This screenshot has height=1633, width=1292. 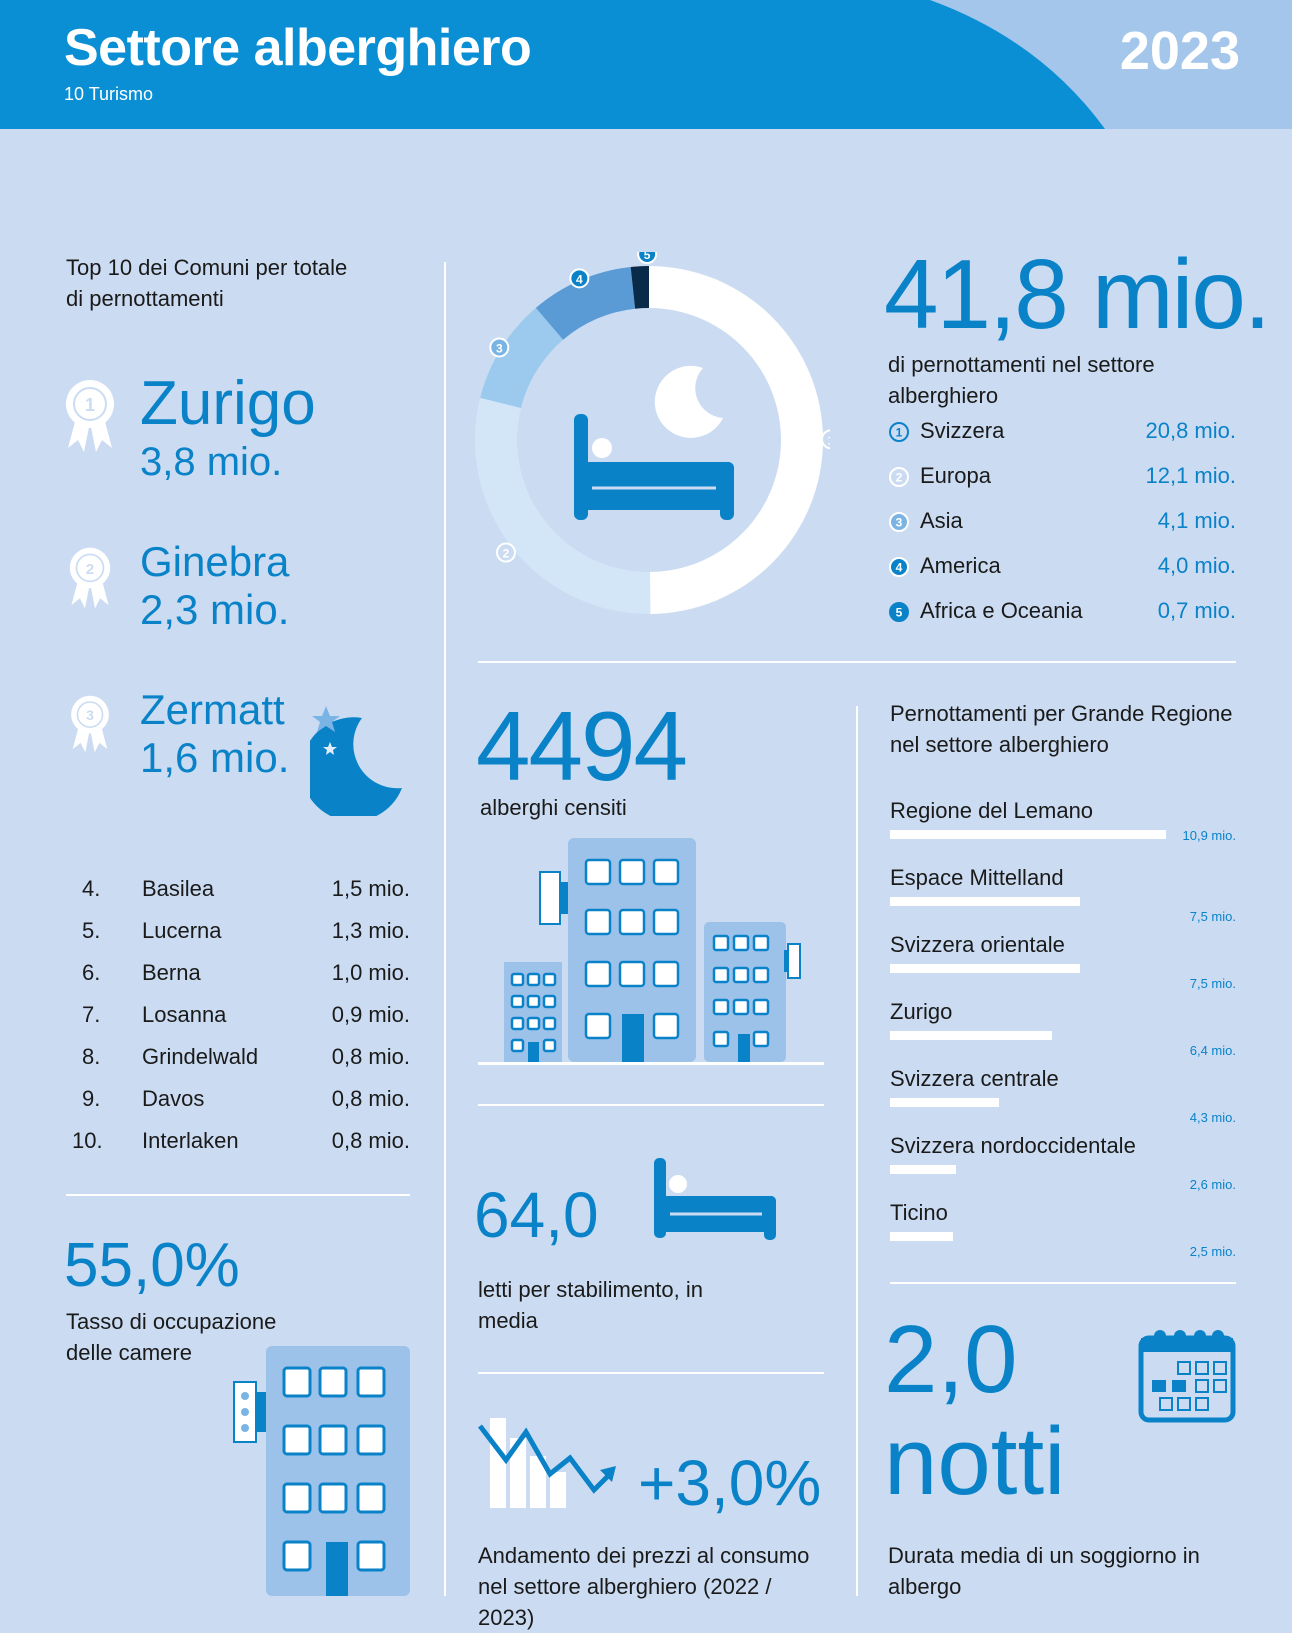 What do you see at coordinates (975, 1461) in the screenshot?
I see `stay-unit: notti` at bounding box center [975, 1461].